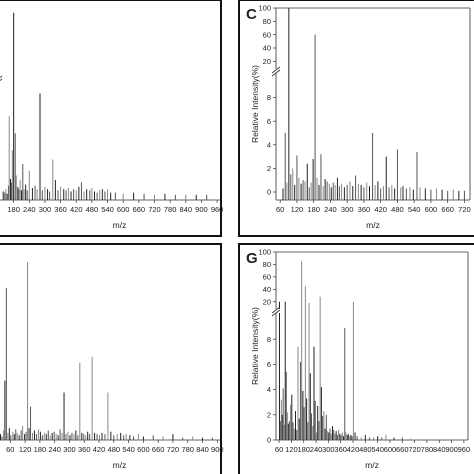  What do you see at coordinates (252, 258) in the screenshot?
I see `panel-letter: G` at bounding box center [252, 258].